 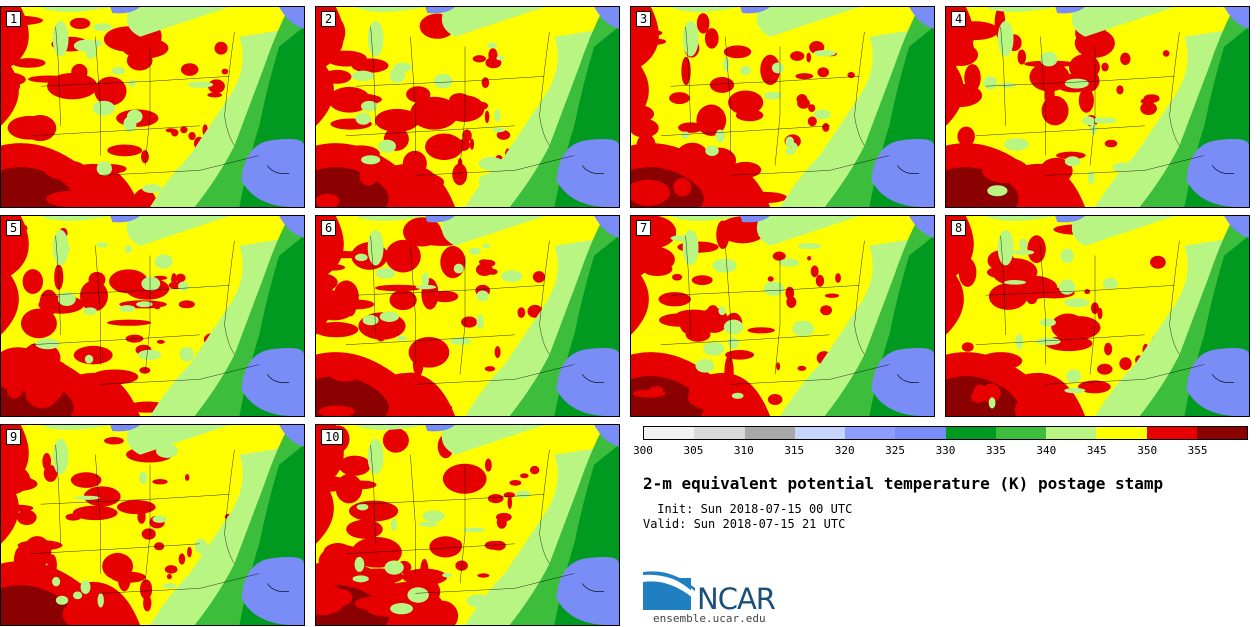 What do you see at coordinates (959, 19) in the screenshot?
I see `member-number-label: 4` at bounding box center [959, 19].